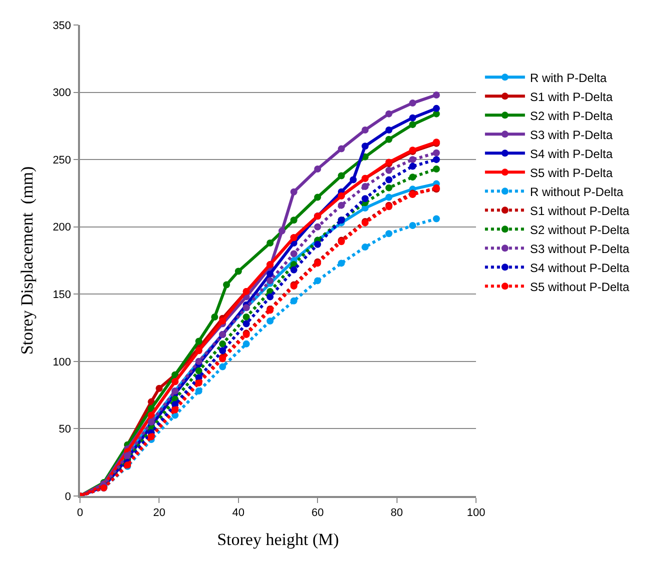 Image resolution: width=667 pixels, height=581 pixels. I want to click on legend-label: S3 without P-Delta, so click(580, 249).